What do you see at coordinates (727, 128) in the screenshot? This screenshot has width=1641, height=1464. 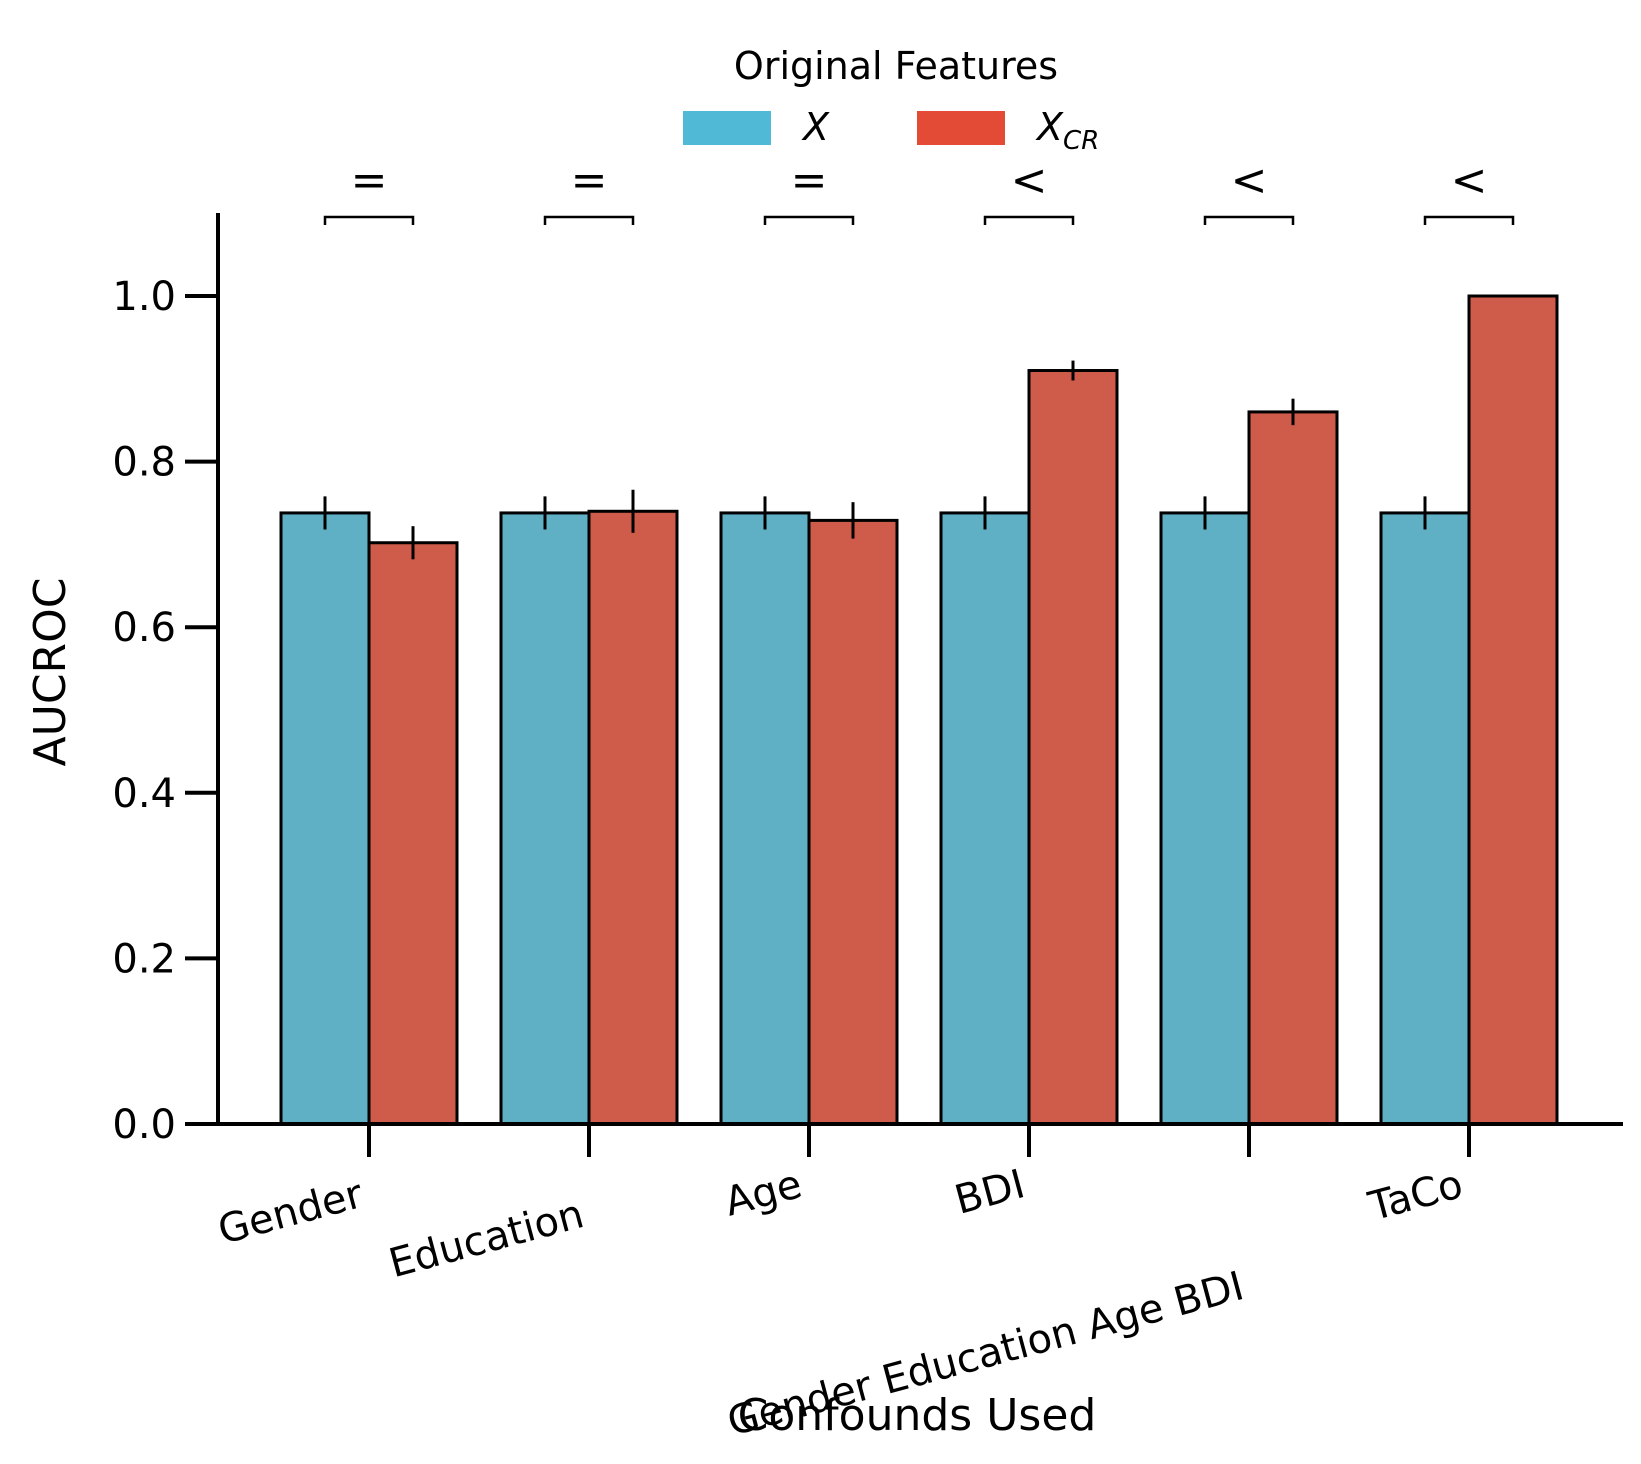 I see `legend-swatch-x` at bounding box center [727, 128].